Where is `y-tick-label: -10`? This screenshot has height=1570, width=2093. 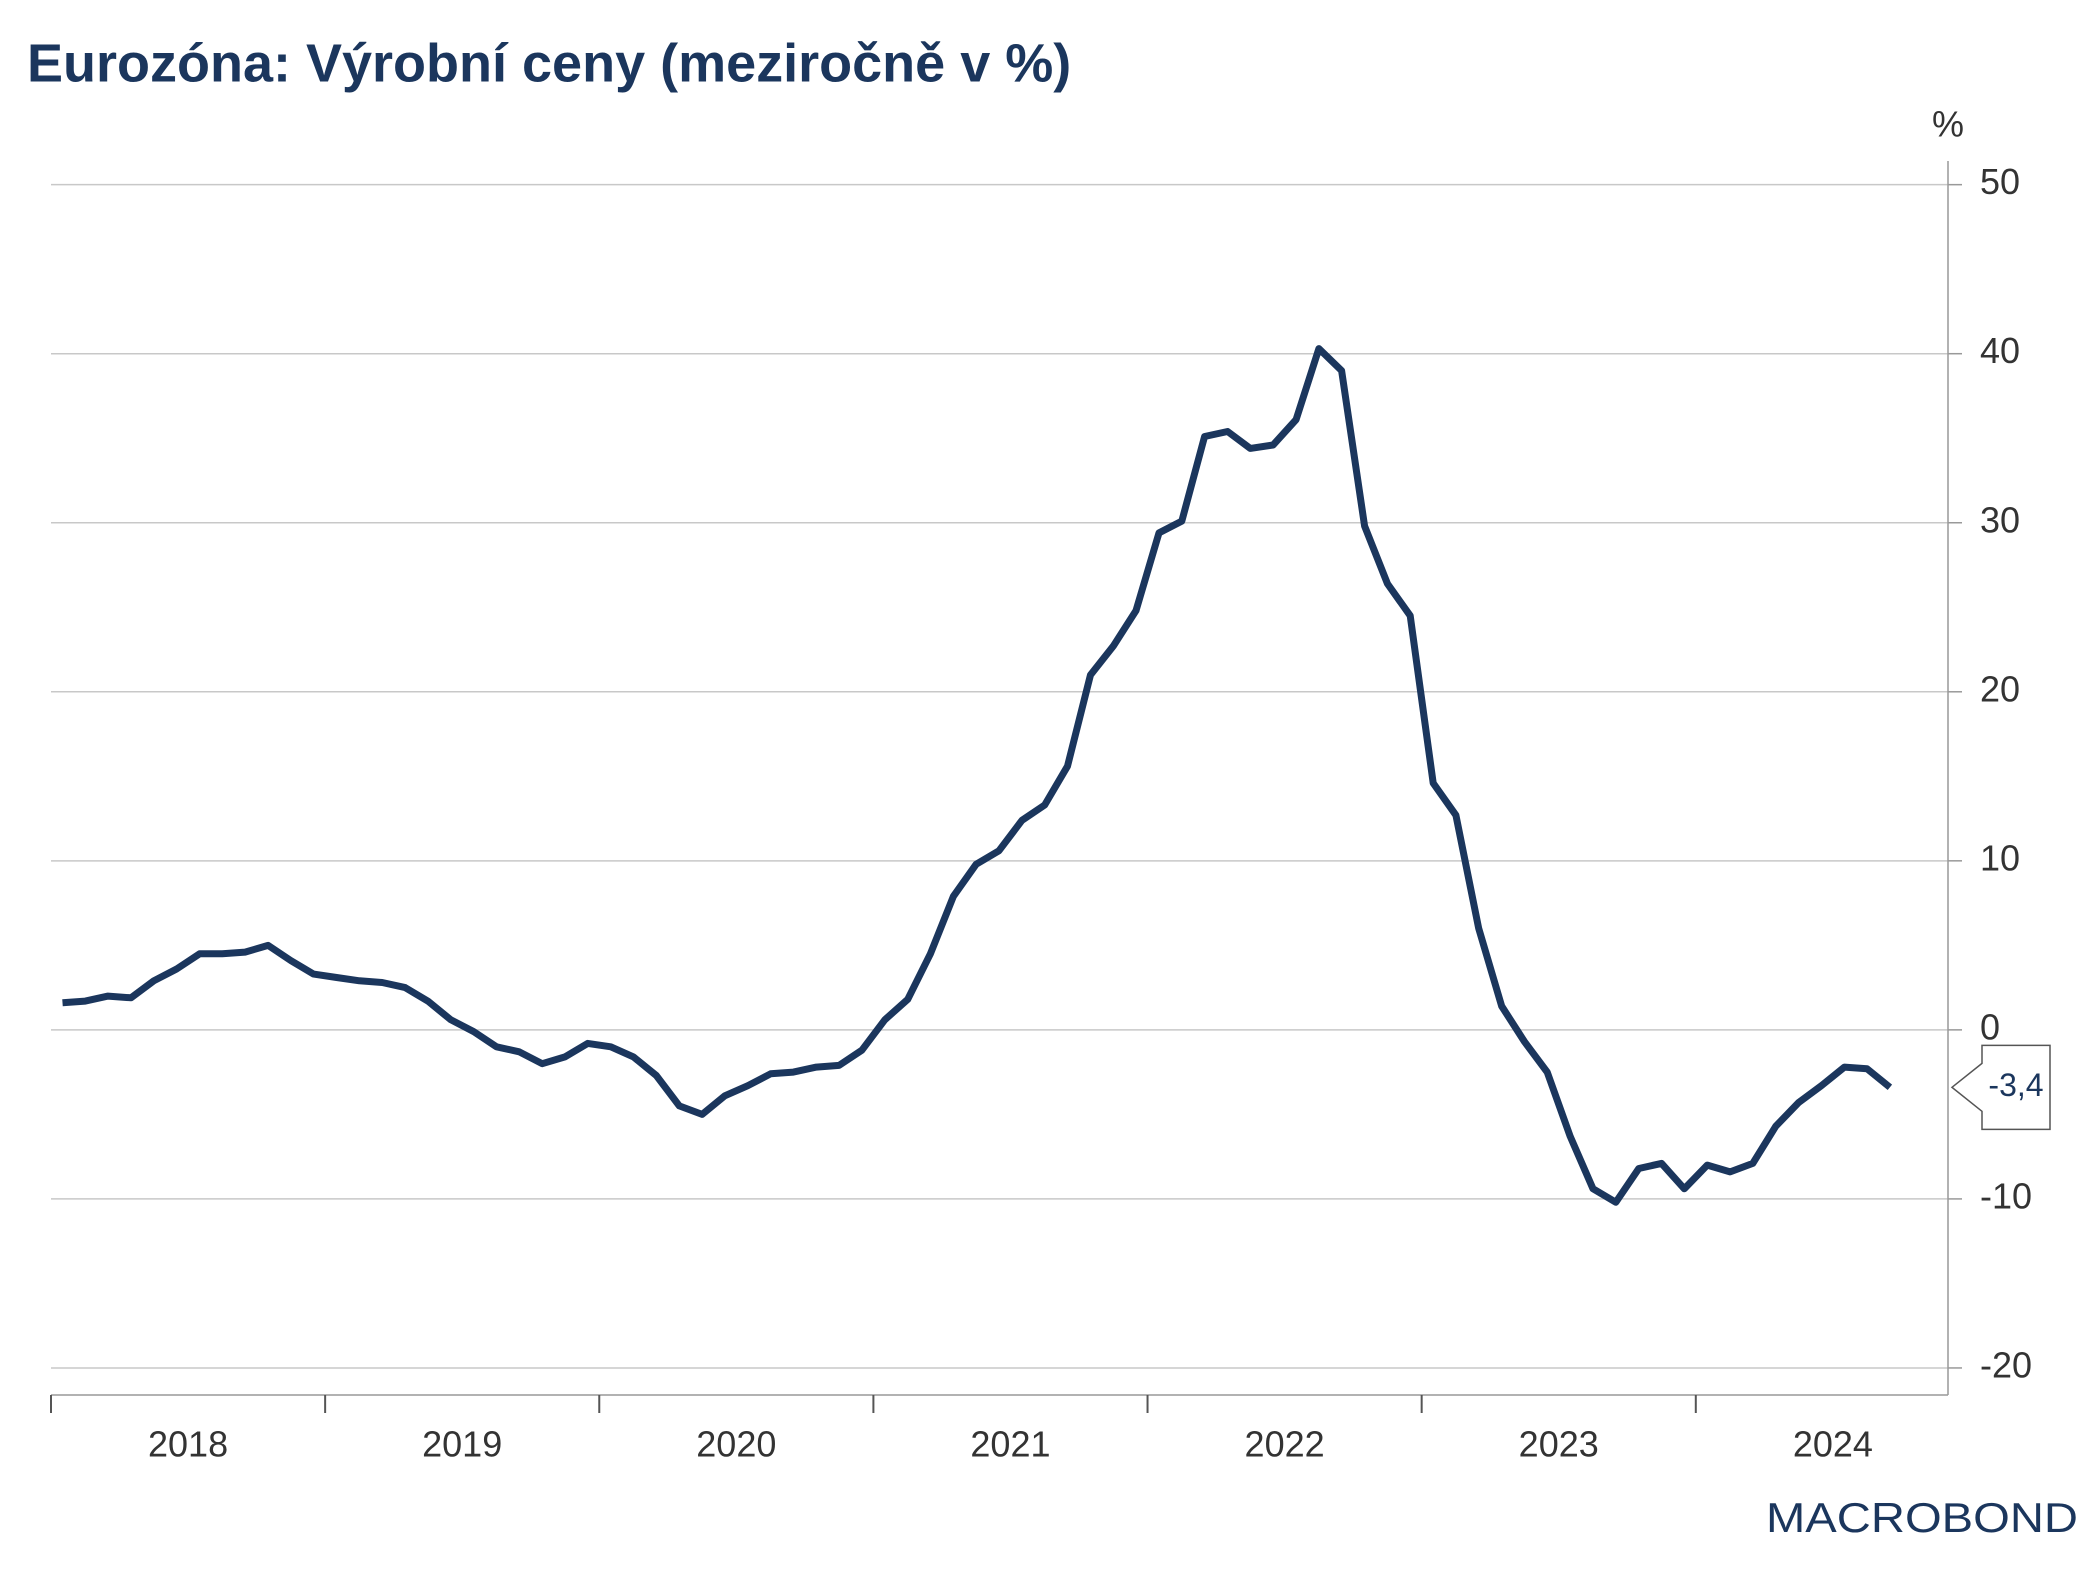
y-tick-label: -10 is located at coordinates (2006, 1195).